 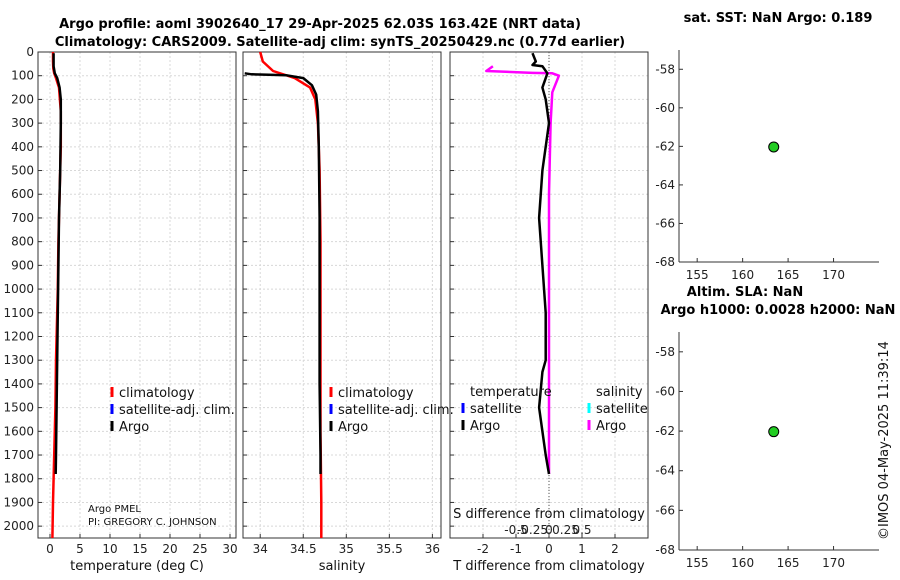 What do you see at coordinates (260, 549) in the screenshot?
I see `x-tick-label: 34` at bounding box center [260, 549].